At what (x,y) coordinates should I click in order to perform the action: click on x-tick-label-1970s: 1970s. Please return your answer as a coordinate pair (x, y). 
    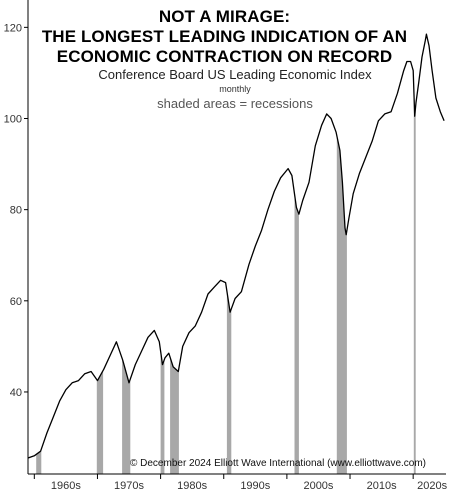
    Looking at the image, I should click on (129, 486).